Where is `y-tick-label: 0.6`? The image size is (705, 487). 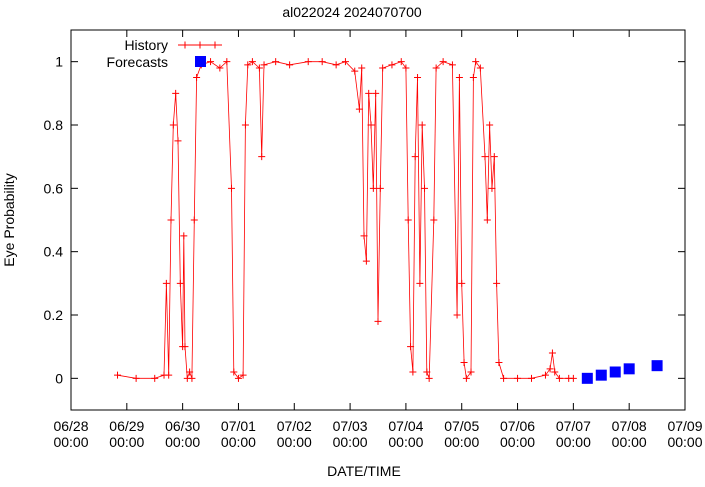
y-tick-label: 0.6 is located at coordinates (54, 188).